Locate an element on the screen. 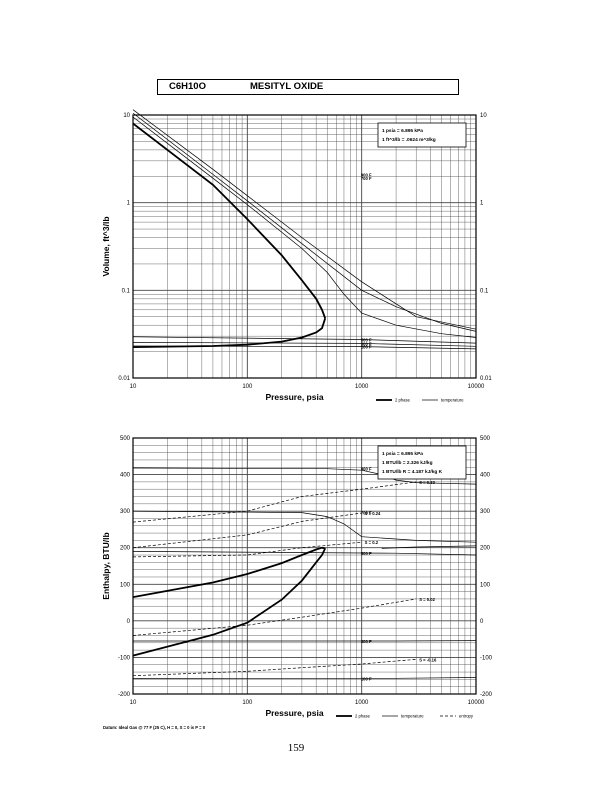  y-tick-label: -100 is located at coordinates (124, 658).